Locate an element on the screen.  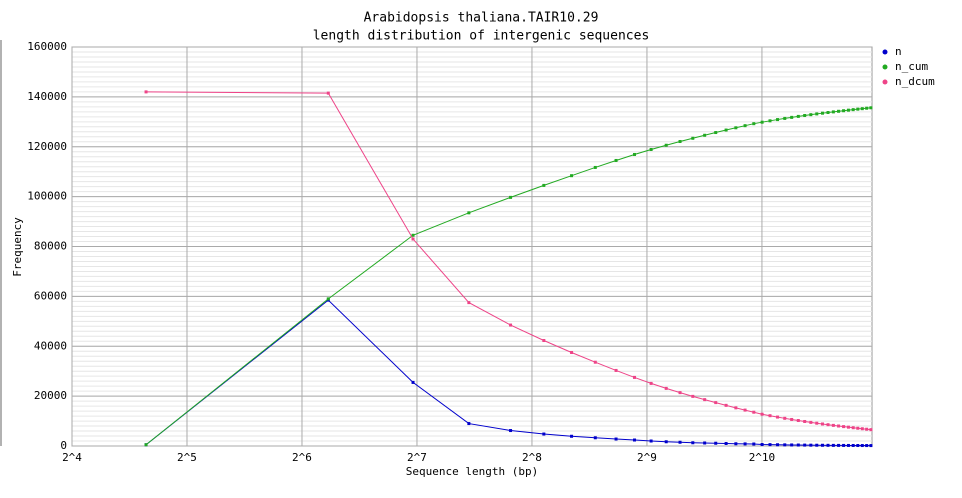
y-tick-label: 140000 is located at coordinates (47, 96).